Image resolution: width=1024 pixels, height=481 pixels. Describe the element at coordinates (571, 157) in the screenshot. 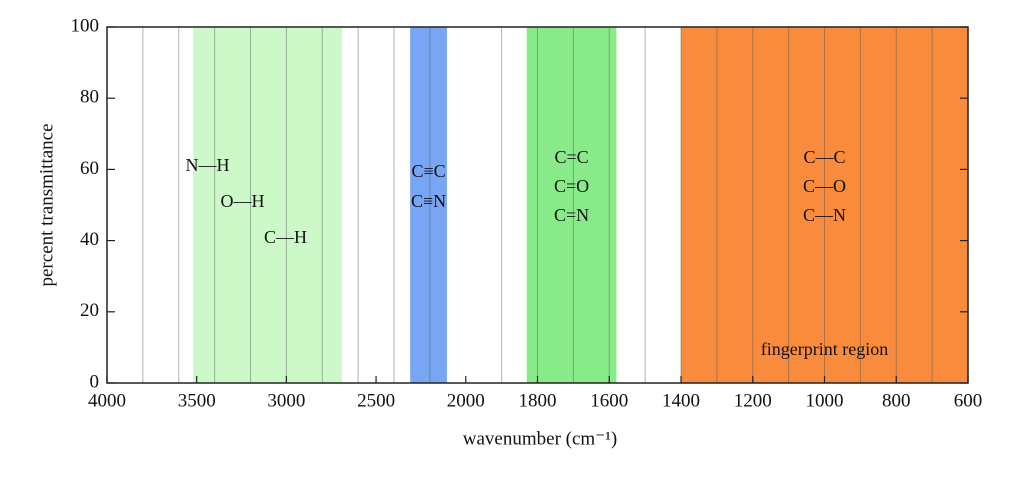

I see `bond-label: C=C` at that location.